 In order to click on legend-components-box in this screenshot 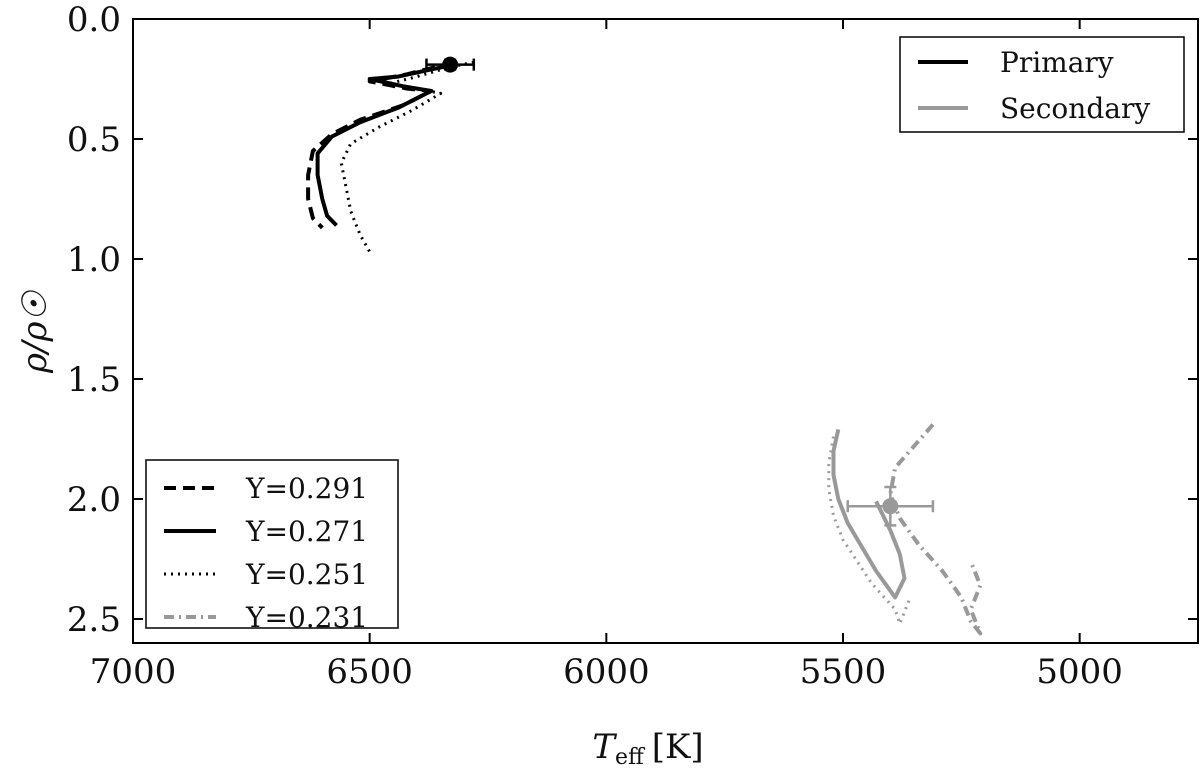, I will do `click(1042, 84)`.